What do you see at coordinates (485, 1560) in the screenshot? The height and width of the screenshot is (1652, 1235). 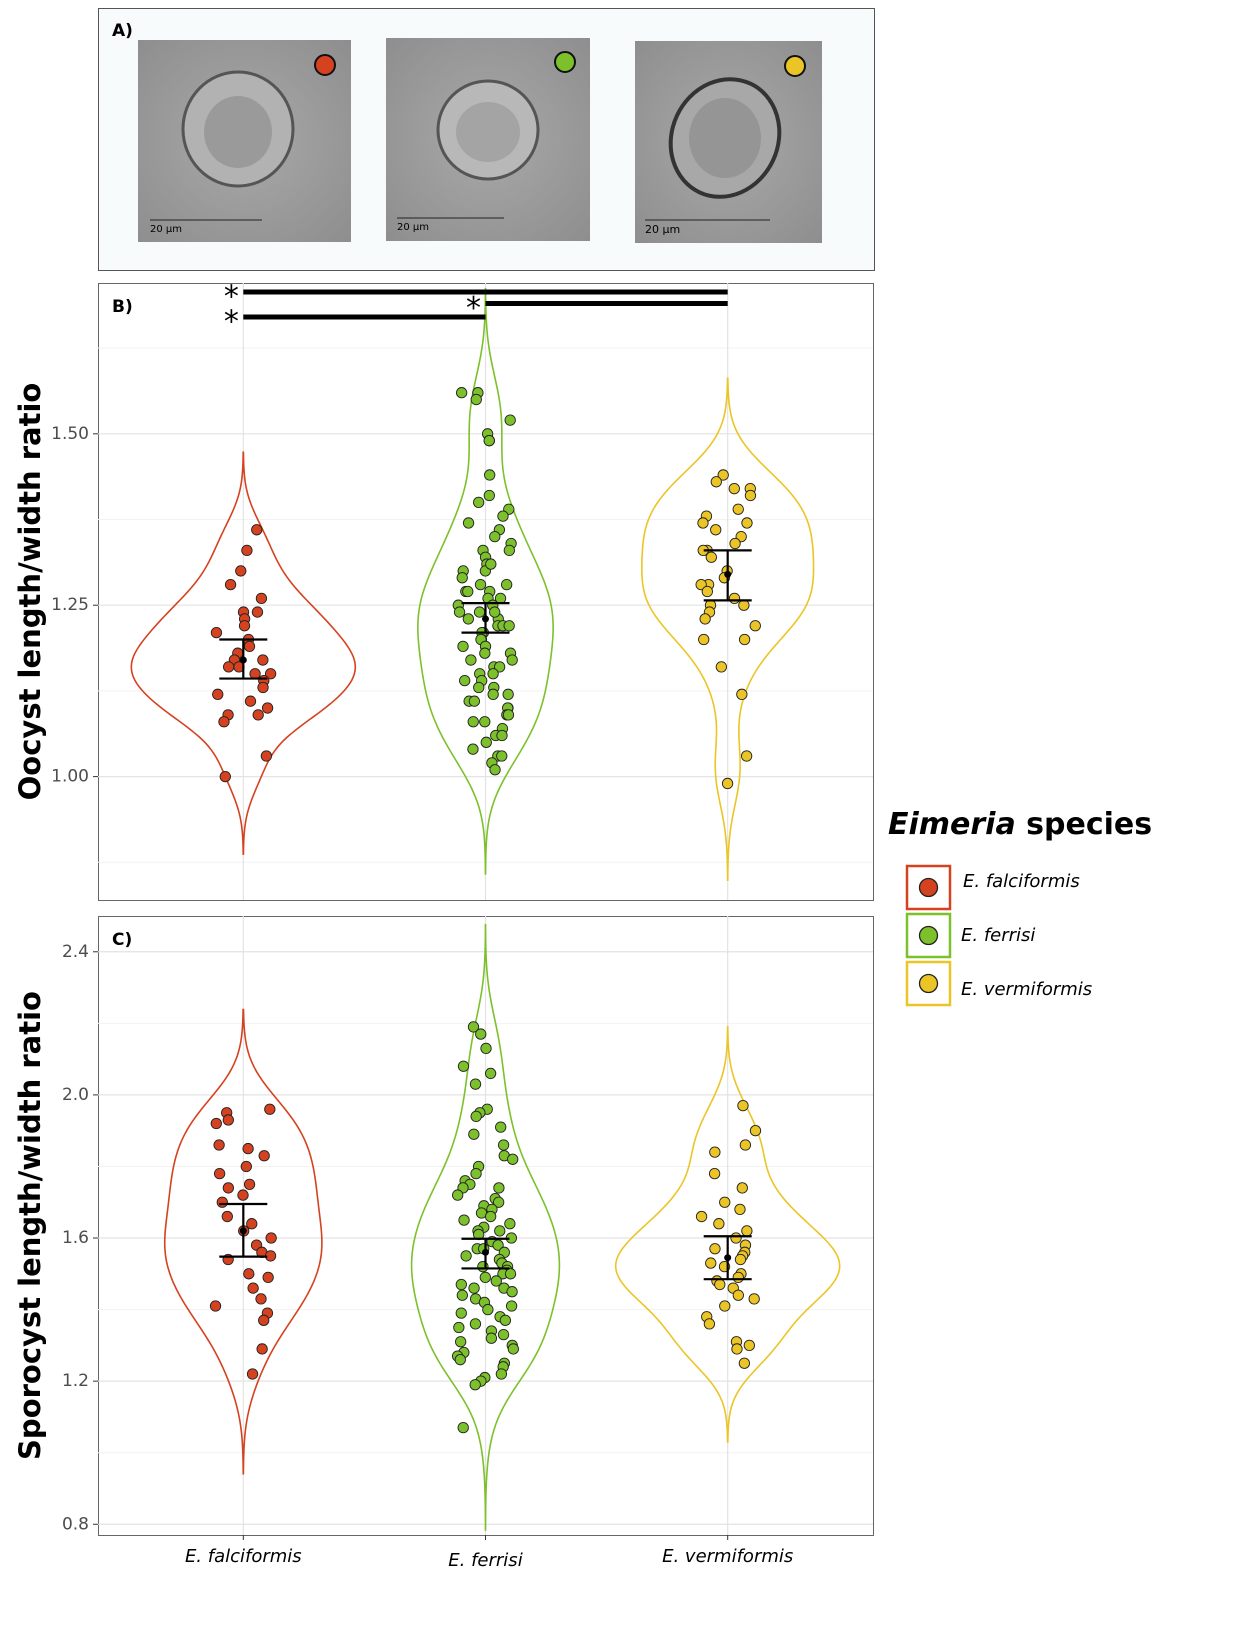 I see `x-tick-label: E. ferrisi` at bounding box center [485, 1560].